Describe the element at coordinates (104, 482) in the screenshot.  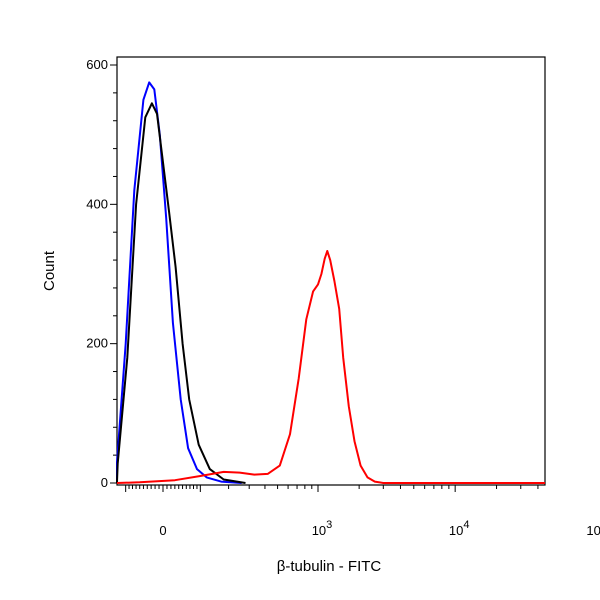
I see `y-tick-label: 0` at that location.